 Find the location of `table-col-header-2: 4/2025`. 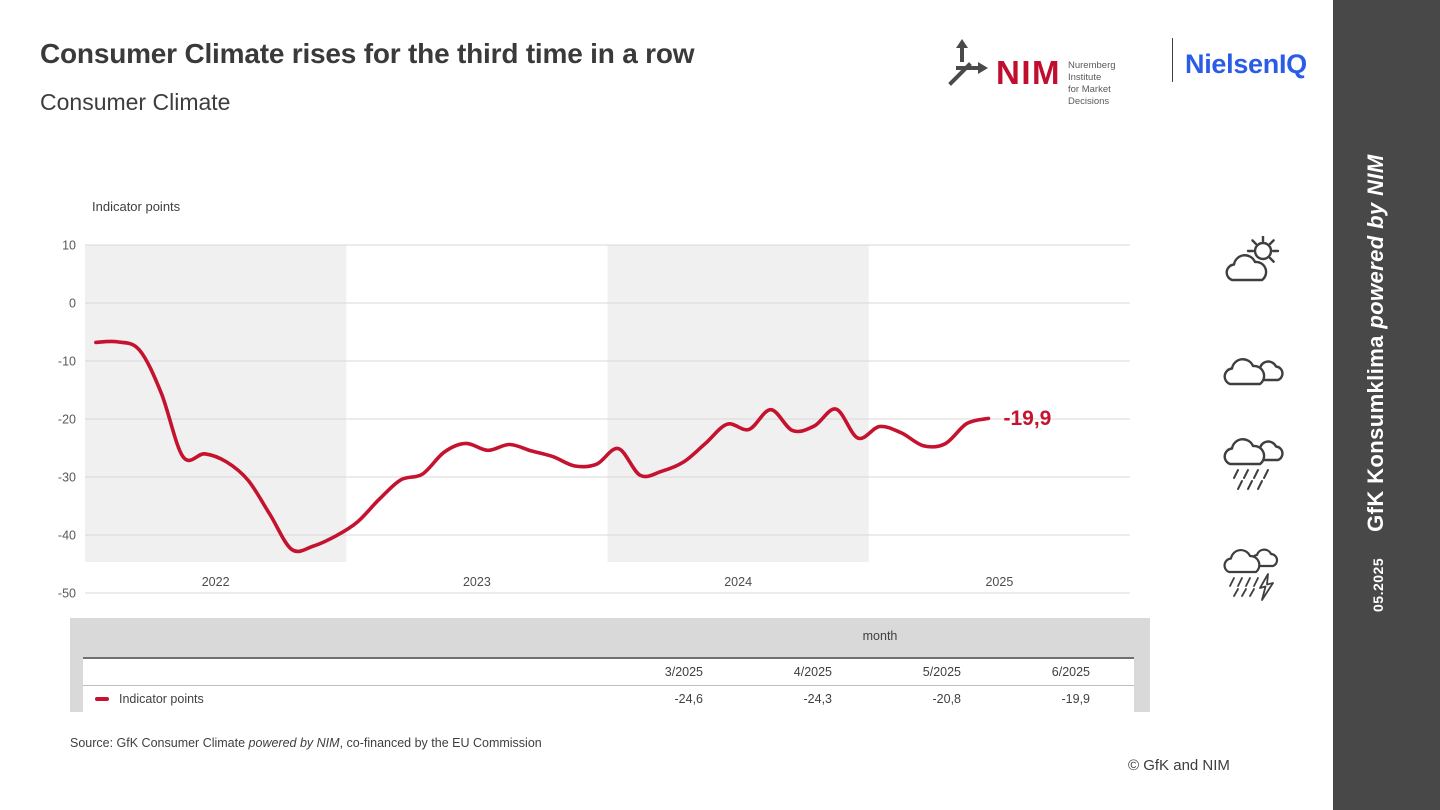

table-col-header-2: 4/2025 is located at coordinates (812, 672).